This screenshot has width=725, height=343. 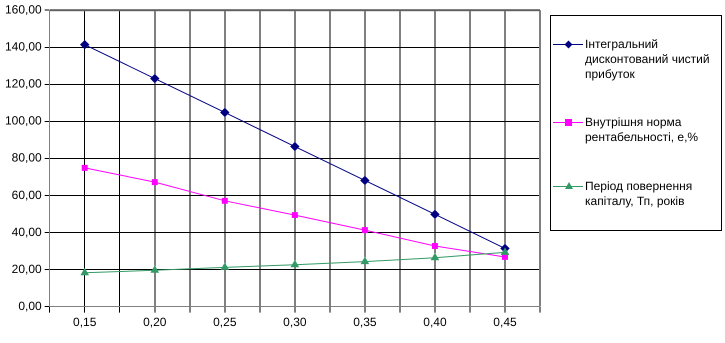 I want to click on x-tick-label: 0,20, so click(x=155, y=322).